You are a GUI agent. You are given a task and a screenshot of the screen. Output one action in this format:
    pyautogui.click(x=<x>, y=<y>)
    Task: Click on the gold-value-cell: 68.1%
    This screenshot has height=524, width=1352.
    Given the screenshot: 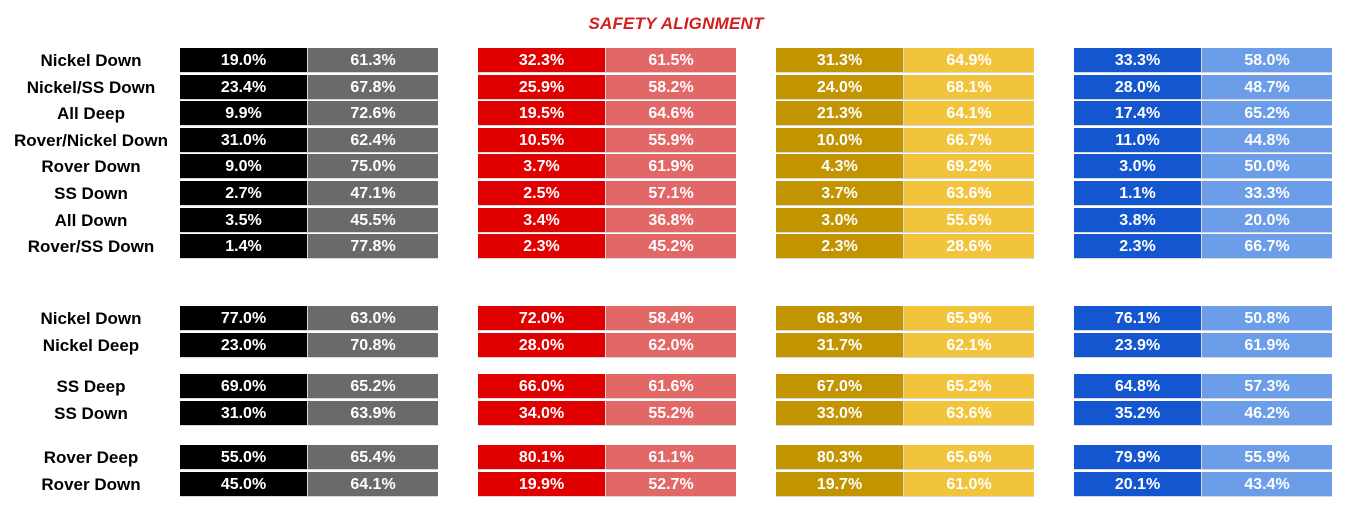 What is the action you would take?
    pyautogui.click(x=969, y=87)
    